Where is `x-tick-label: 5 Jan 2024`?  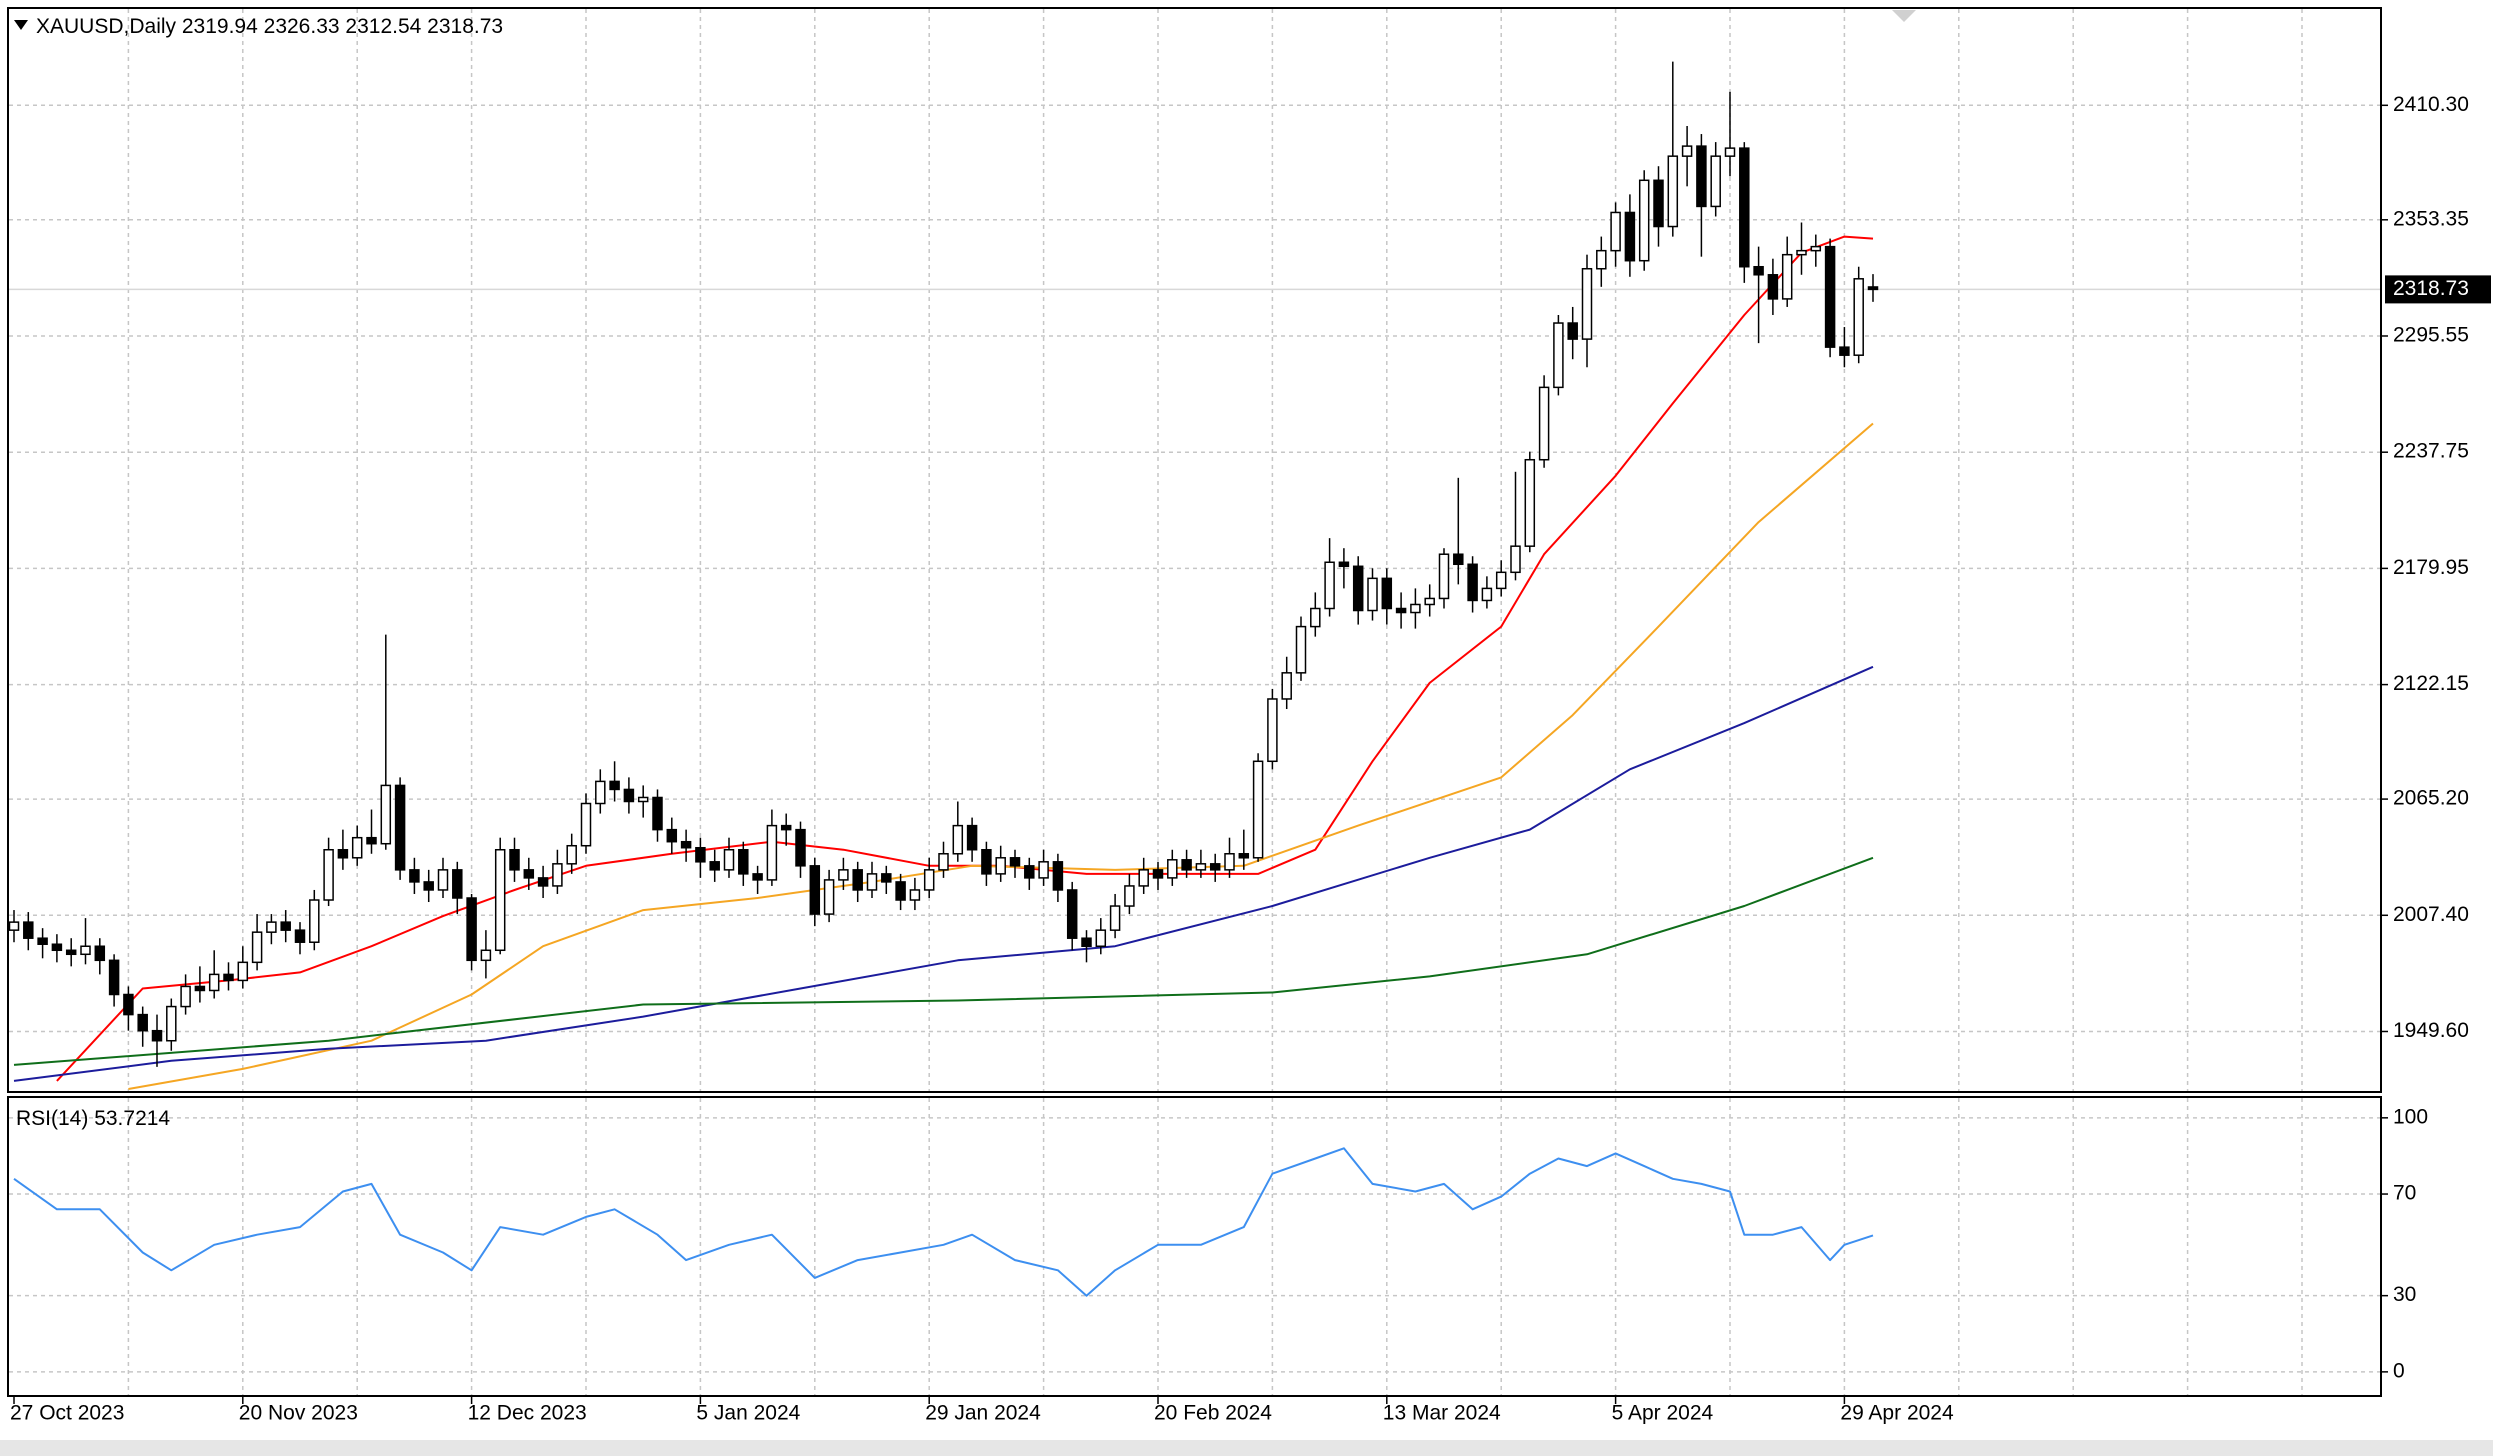 x-tick-label: 5 Jan 2024 is located at coordinates (748, 1413).